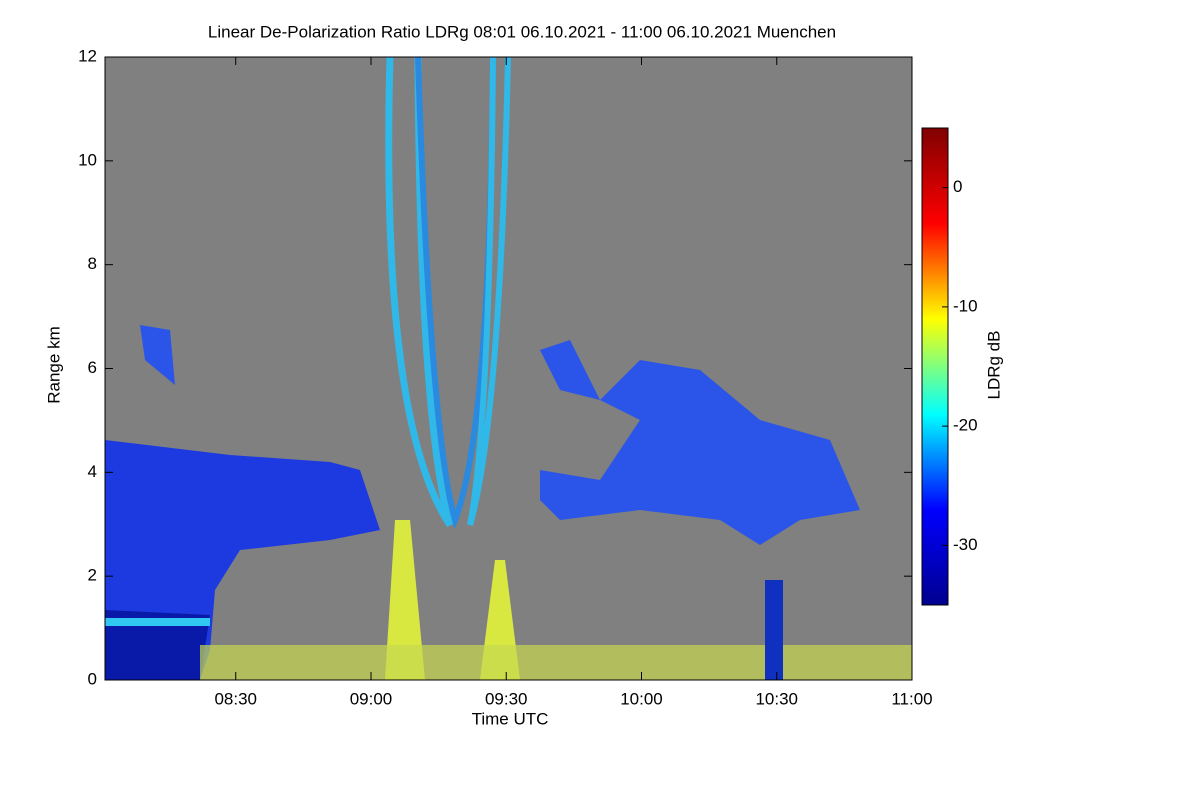 The height and width of the screenshot is (805, 1200). Describe the element at coordinates (965, 305) in the screenshot. I see `colorbar-tick-label: -10` at that location.